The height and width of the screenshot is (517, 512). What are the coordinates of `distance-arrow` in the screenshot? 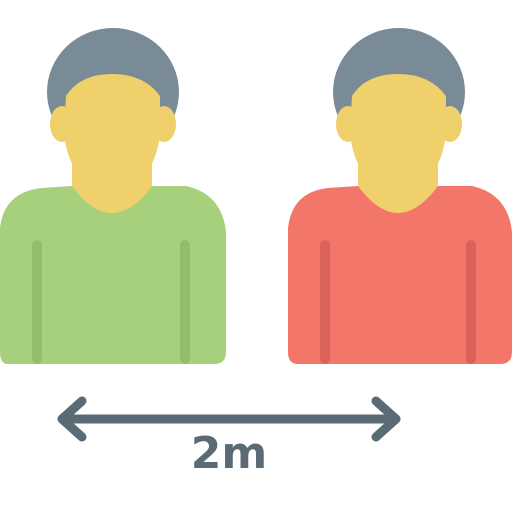 It's located at (229, 419).